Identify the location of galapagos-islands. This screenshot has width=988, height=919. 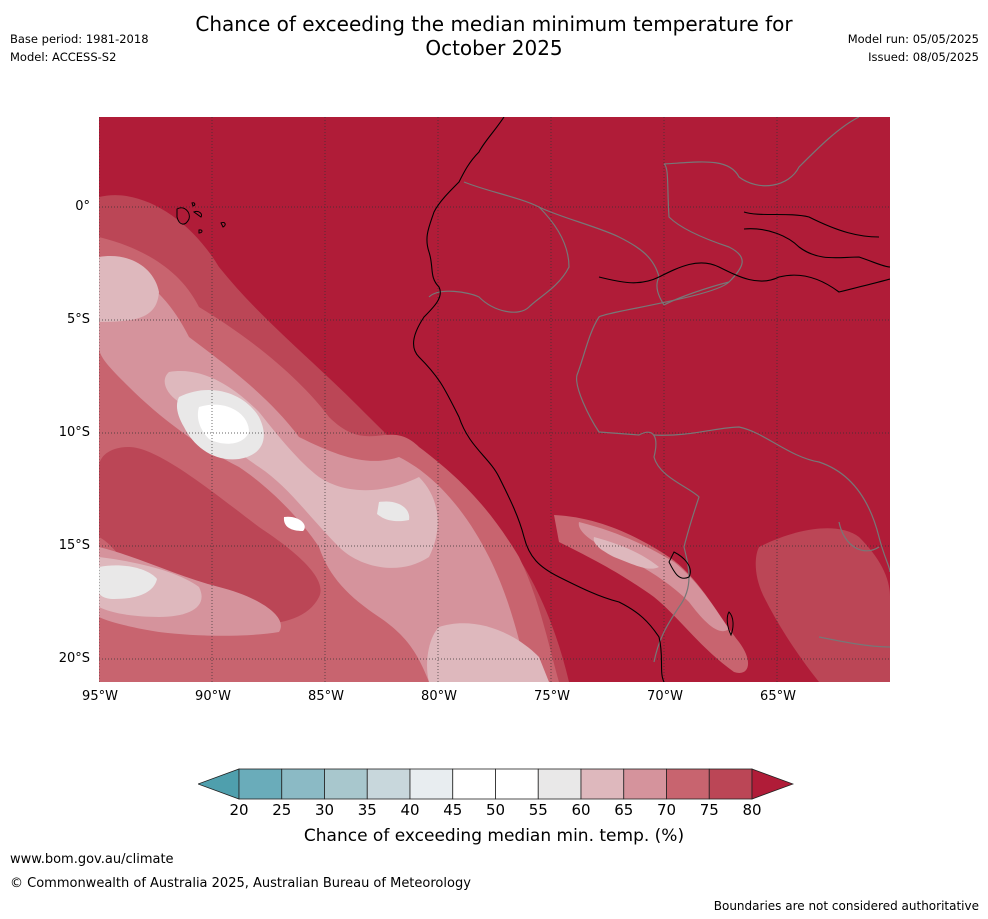
(201, 218).